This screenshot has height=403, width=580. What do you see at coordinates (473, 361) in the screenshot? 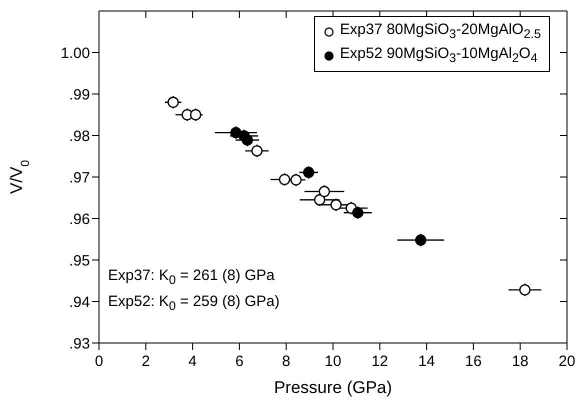
I see `x-tick-label: 16` at bounding box center [473, 361].